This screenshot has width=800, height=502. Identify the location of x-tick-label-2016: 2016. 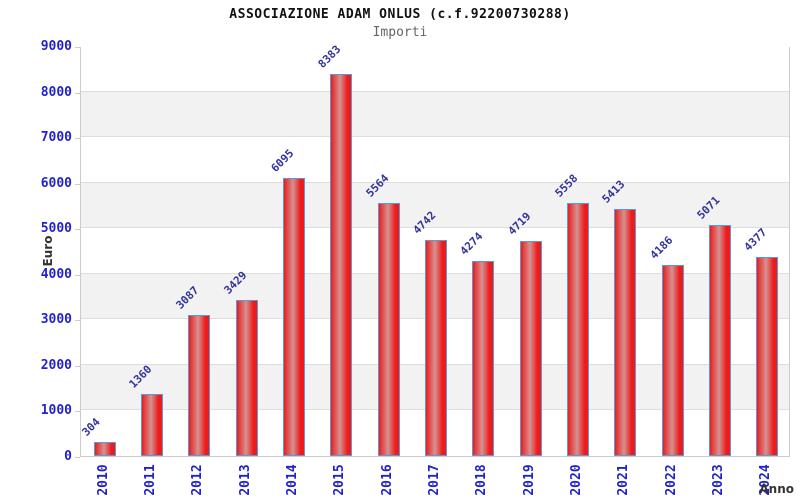
(387, 480).